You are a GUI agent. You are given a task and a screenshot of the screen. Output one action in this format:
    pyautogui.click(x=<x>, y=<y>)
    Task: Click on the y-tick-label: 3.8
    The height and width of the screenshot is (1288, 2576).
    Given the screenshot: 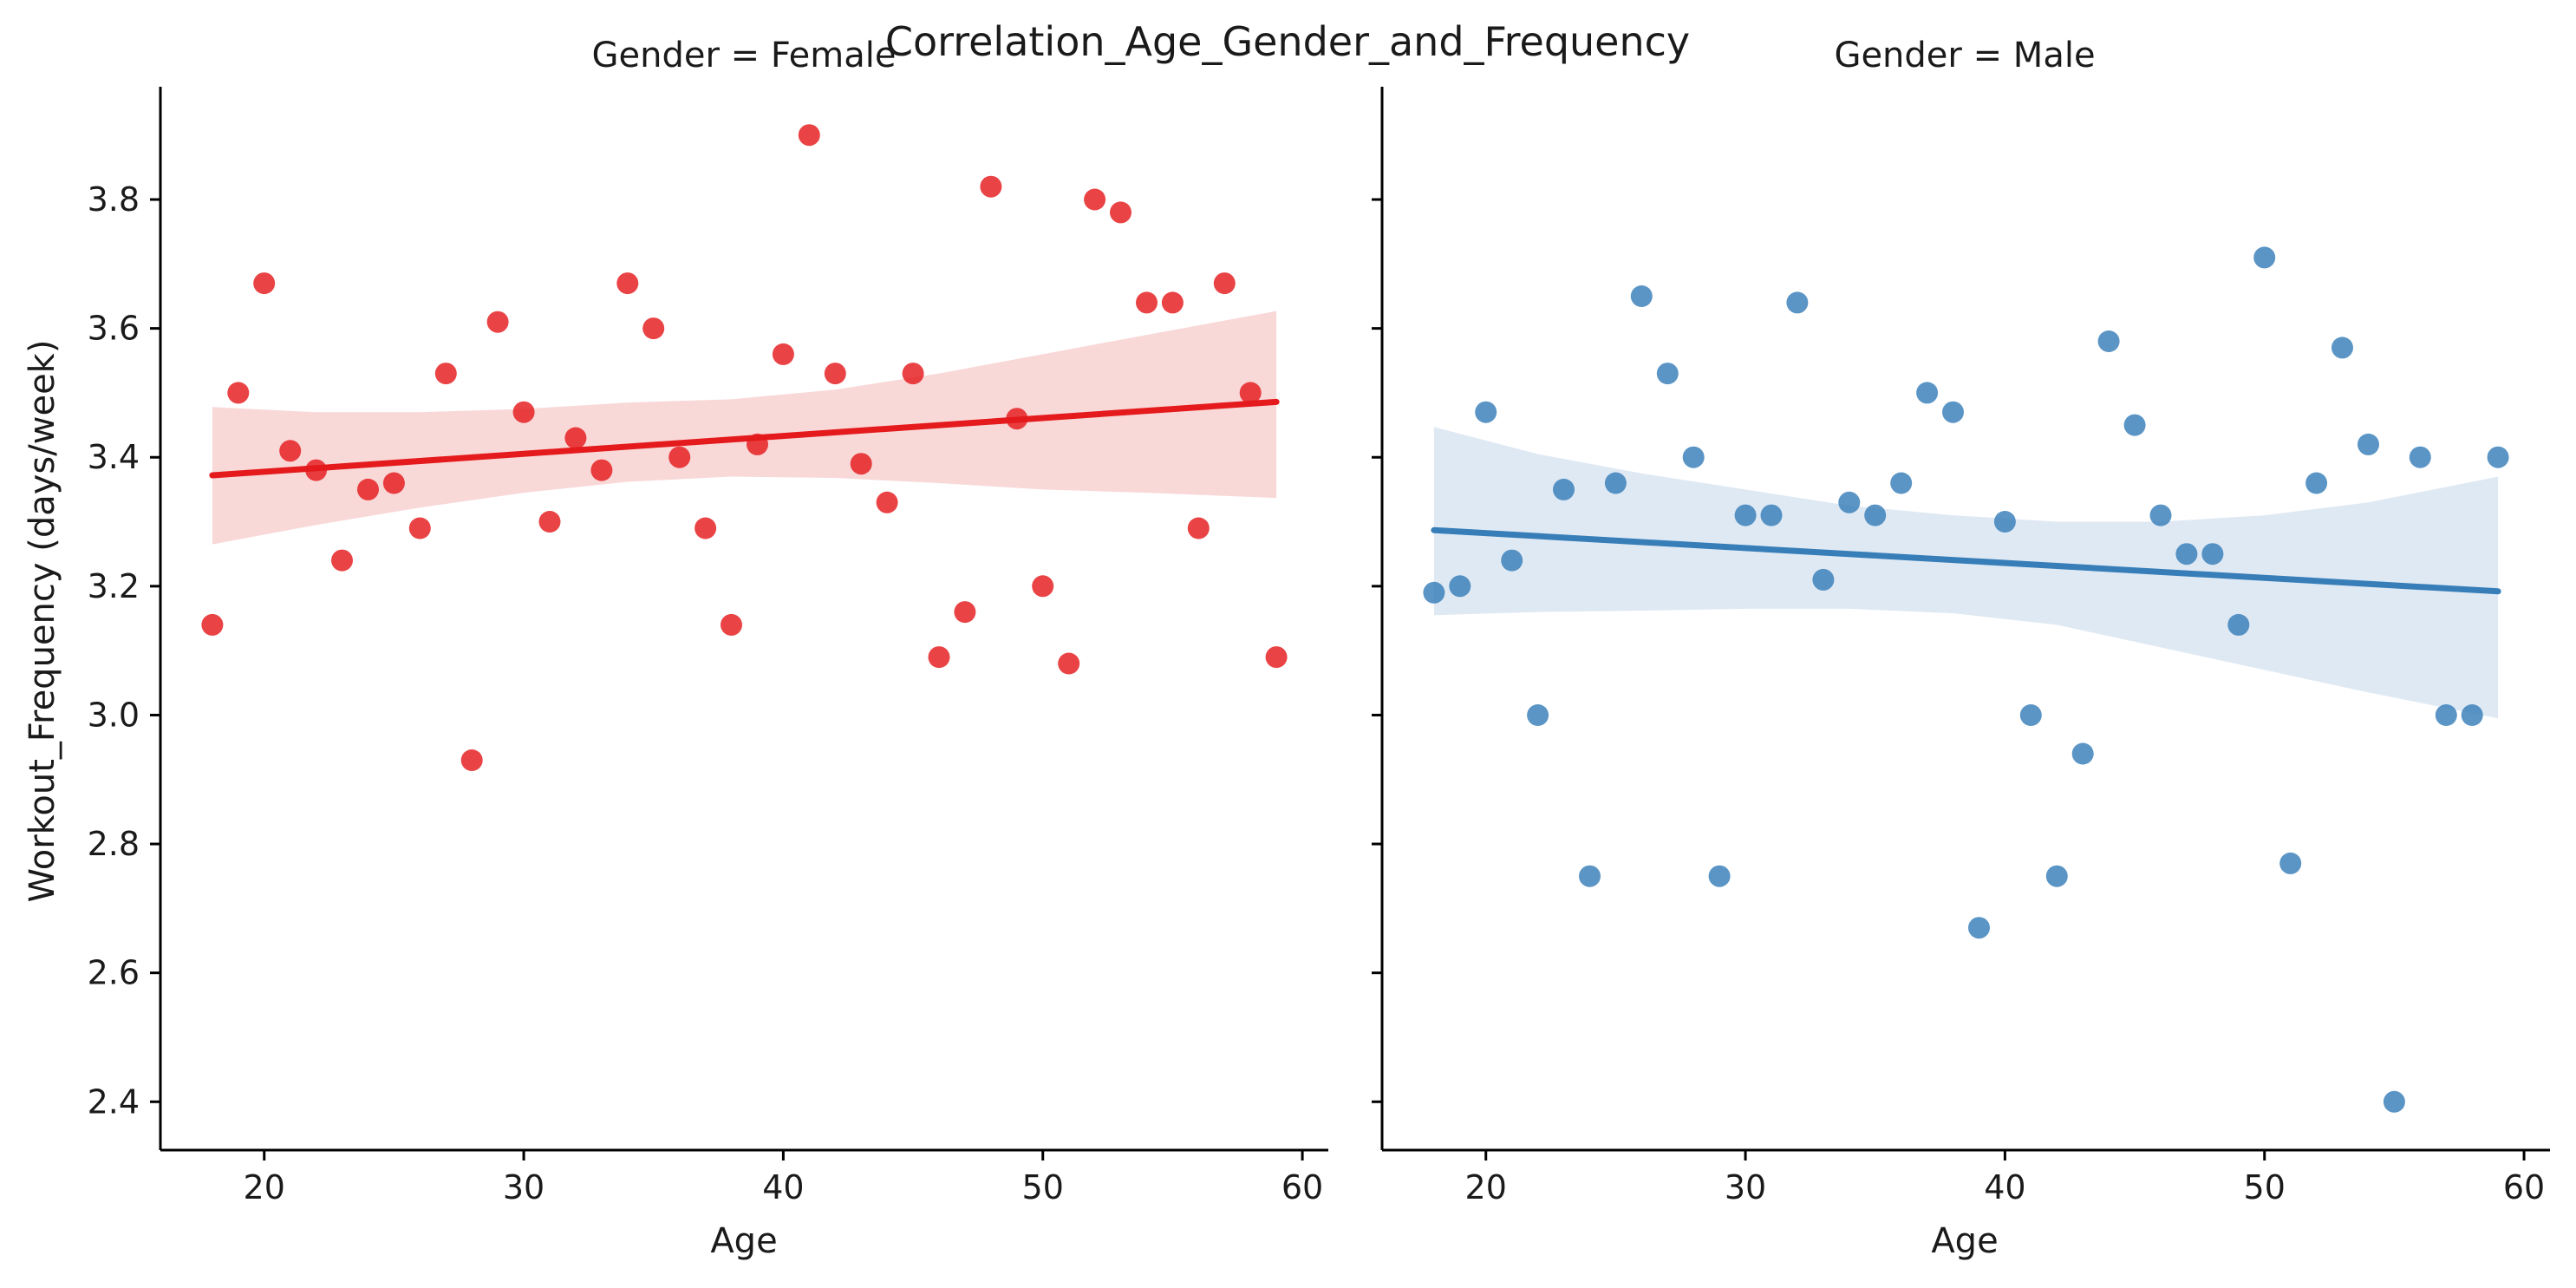 What is the action you would take?
    pyautogui.click(x=114, y=199)
    